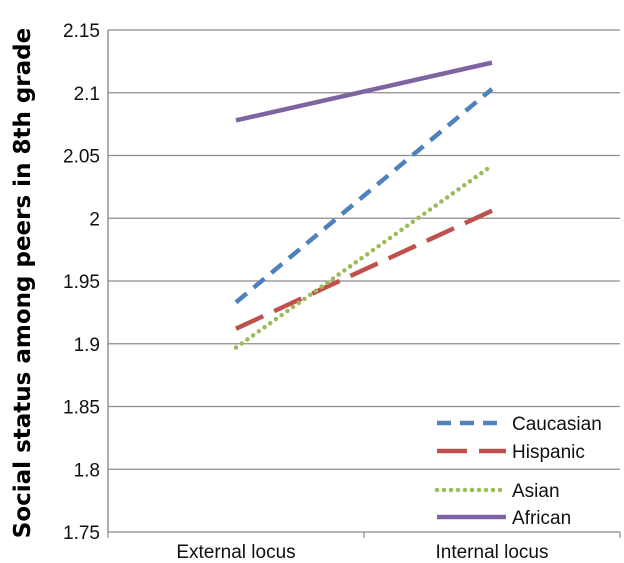 This screenshot has width=624, height=563. What do you see at coordinates (87, 94) in the screenshot?
I see `y-tick-label: 2.1` at bounding box center [87, 94].